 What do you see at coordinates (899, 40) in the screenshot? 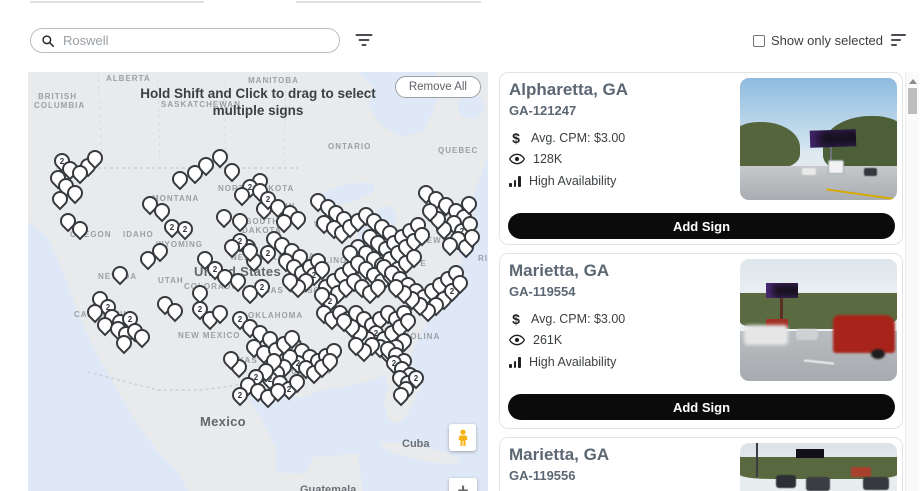
I see `sort-icon` at bounding box center [899, 40].